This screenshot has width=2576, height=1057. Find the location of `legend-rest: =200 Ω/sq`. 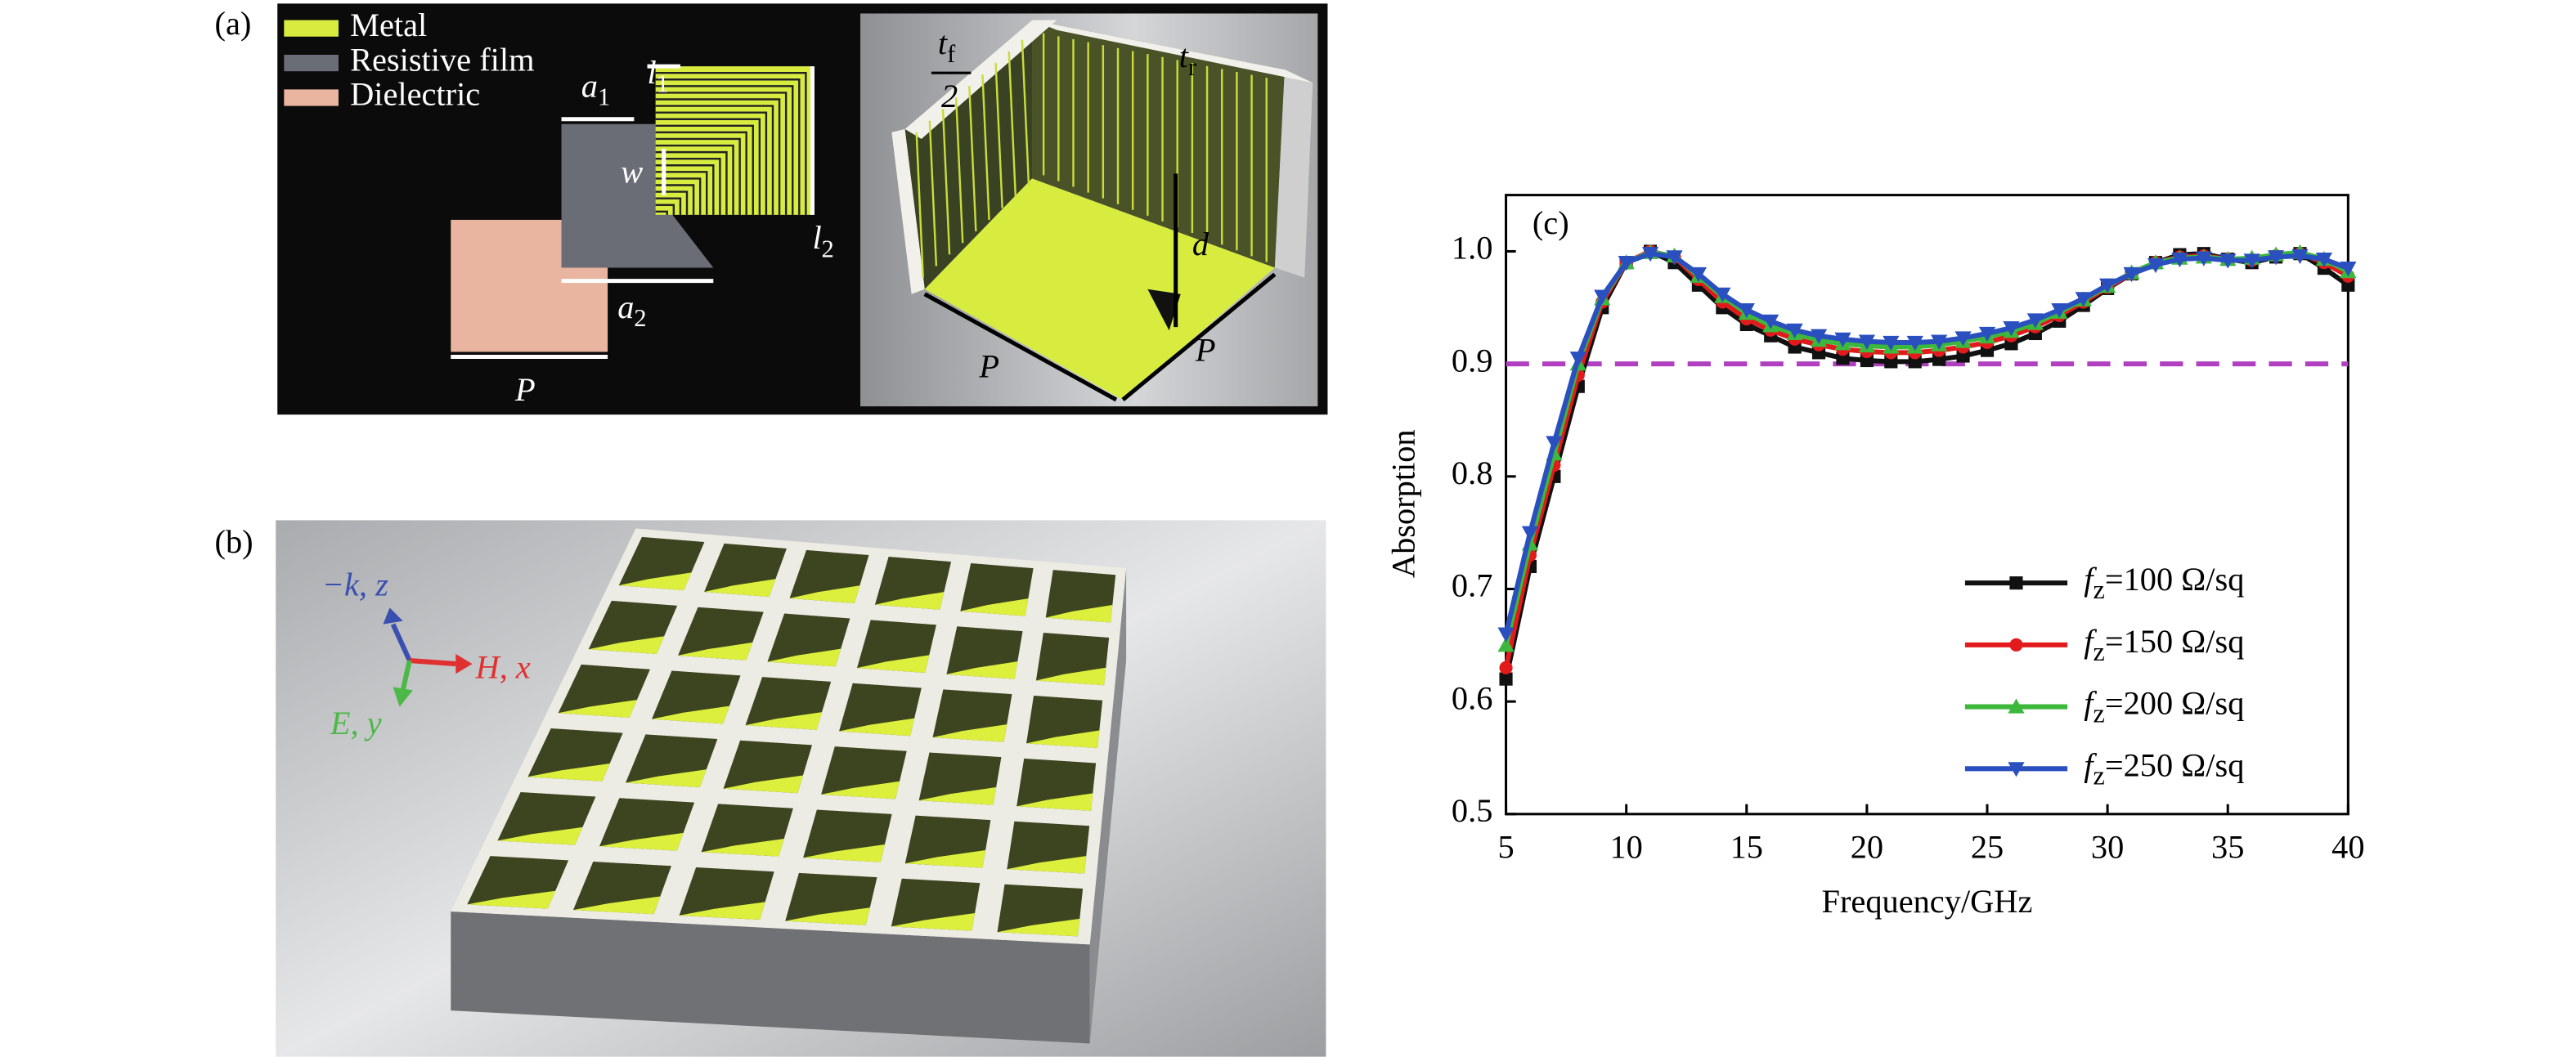

legend-rest: =200 Ω/sq is located at coordinates (2175, 703).